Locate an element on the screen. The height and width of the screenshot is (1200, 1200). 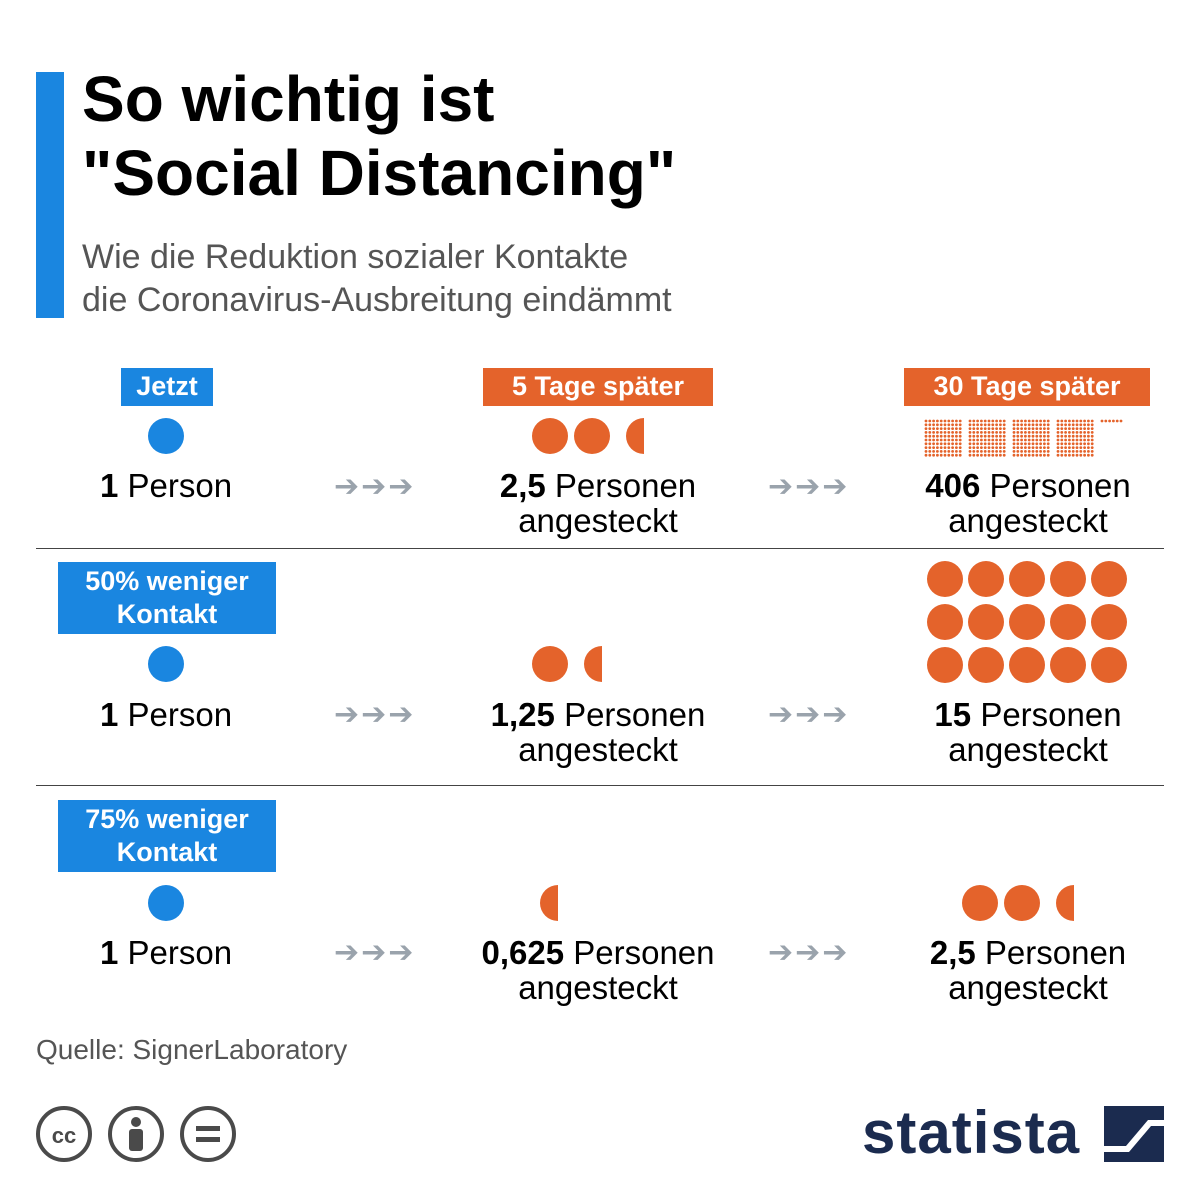
row3-mid-dots is located at coordinates (549, 903).